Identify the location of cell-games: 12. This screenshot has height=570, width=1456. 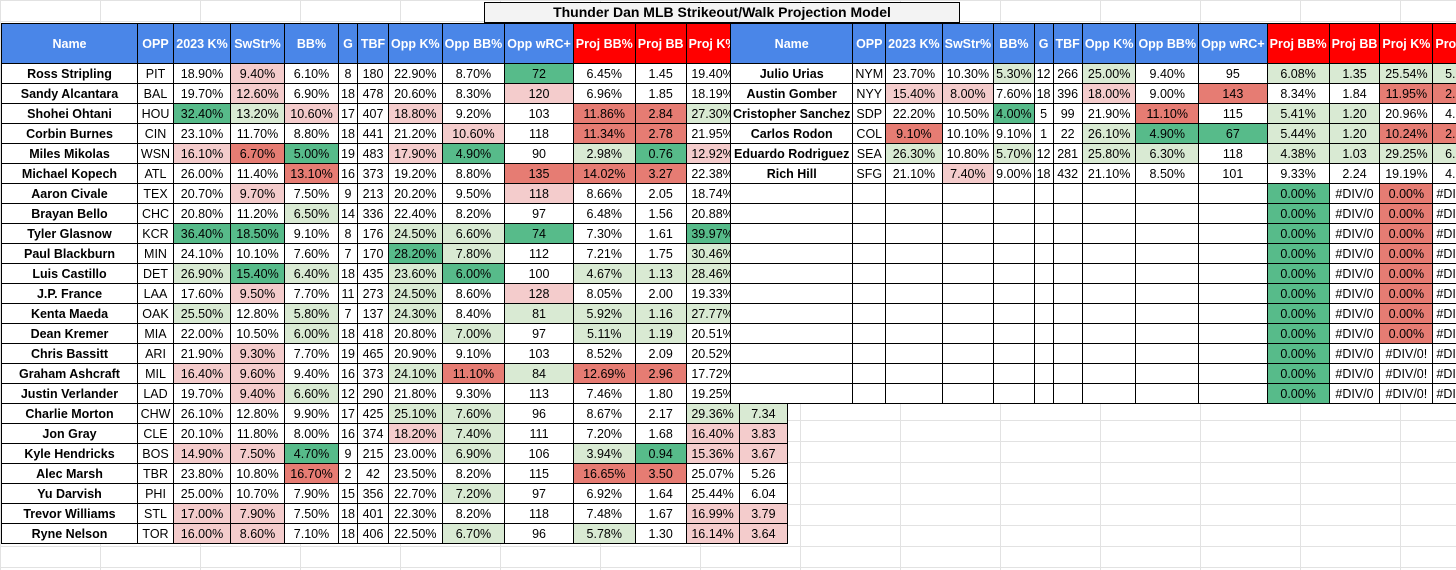
(1043, 73).